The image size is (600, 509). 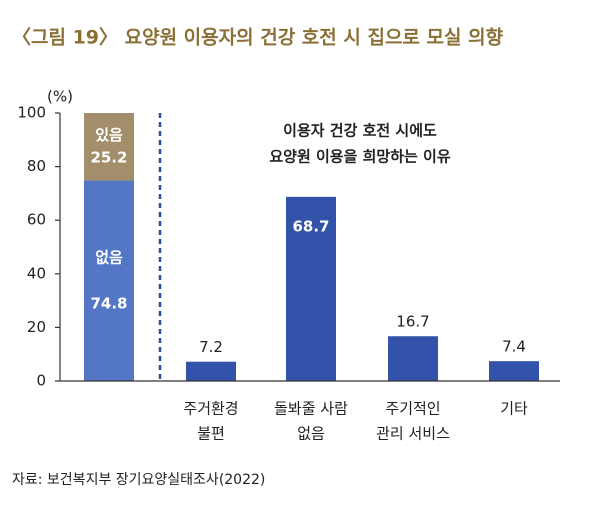 What do you see at coordinates (514, 409) in the screenshot?
I see `x-tick-label: 기타` at bounding box center [514, 409].